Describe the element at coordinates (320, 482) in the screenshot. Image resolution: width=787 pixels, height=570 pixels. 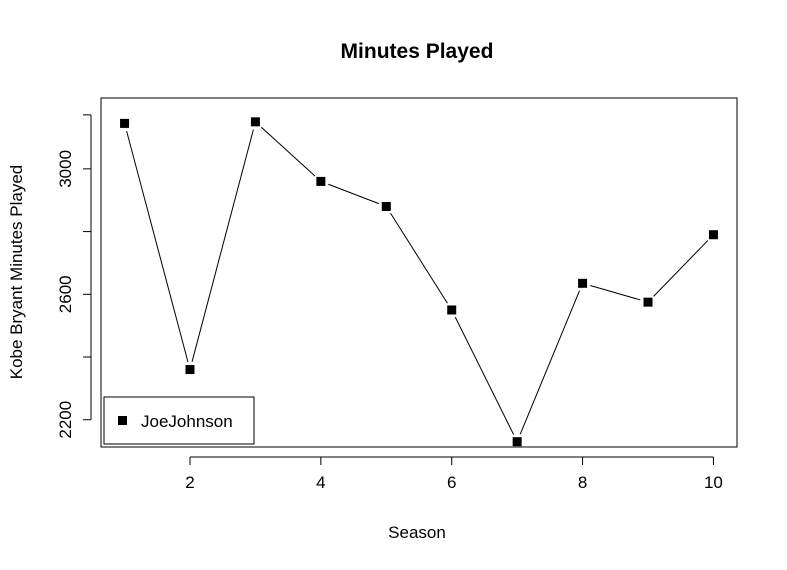
I see `x-tick-label: 4` at that location.